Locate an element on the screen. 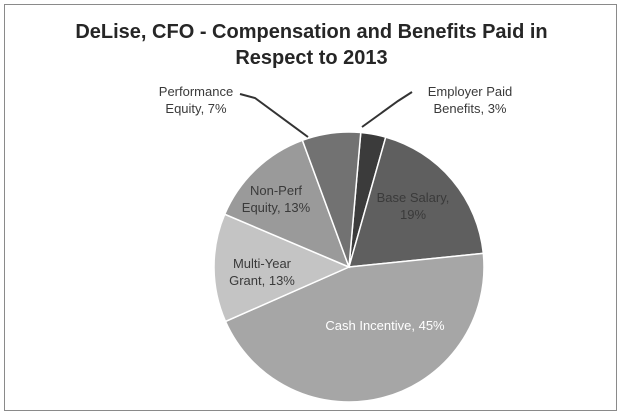 This screenshot has height=417, width=623. slice-label-line: Equity, 7% is located at coordinates (196, 108).